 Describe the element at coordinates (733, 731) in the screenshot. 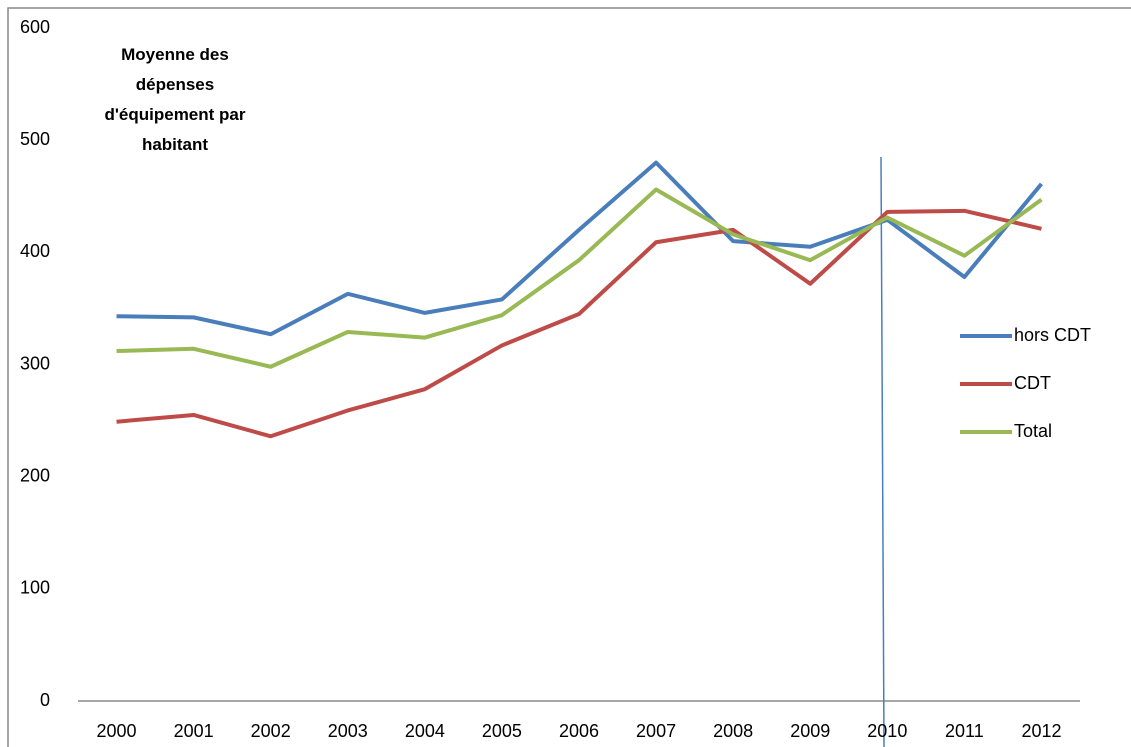

I see `x-tick-label: 2008` at that location.